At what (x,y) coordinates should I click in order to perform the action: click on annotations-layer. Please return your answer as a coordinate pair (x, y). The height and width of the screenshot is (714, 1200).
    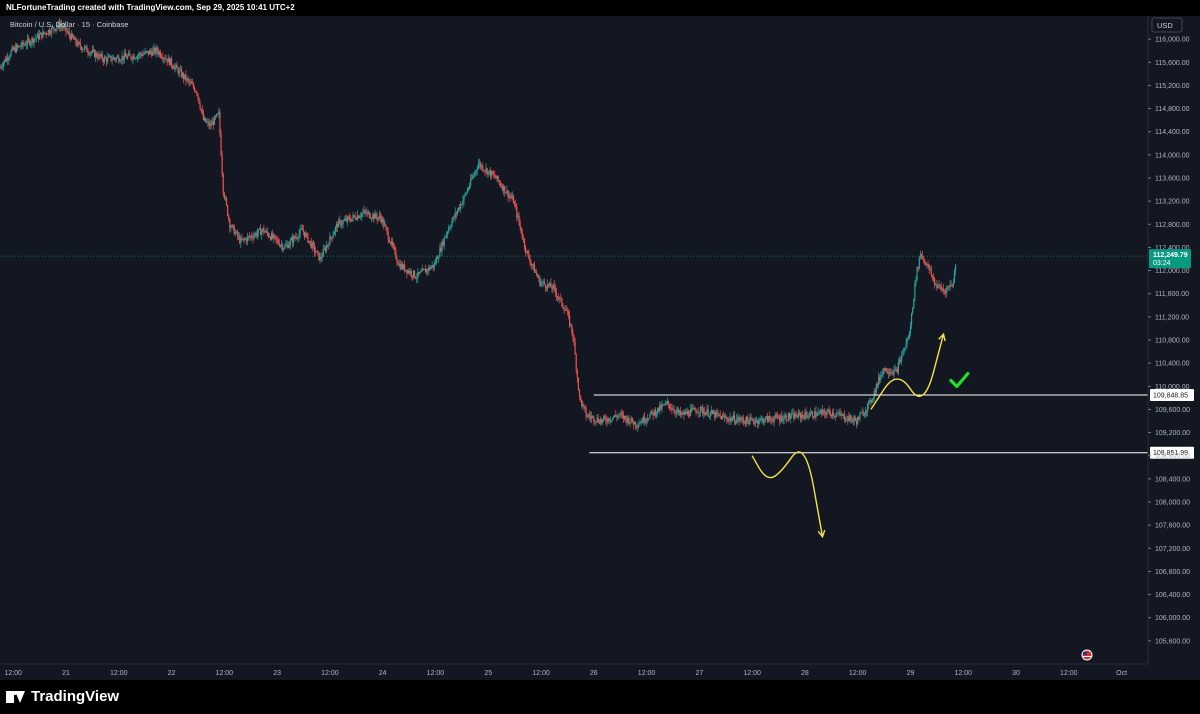
    Looking at the image, I should click on (860, 435).